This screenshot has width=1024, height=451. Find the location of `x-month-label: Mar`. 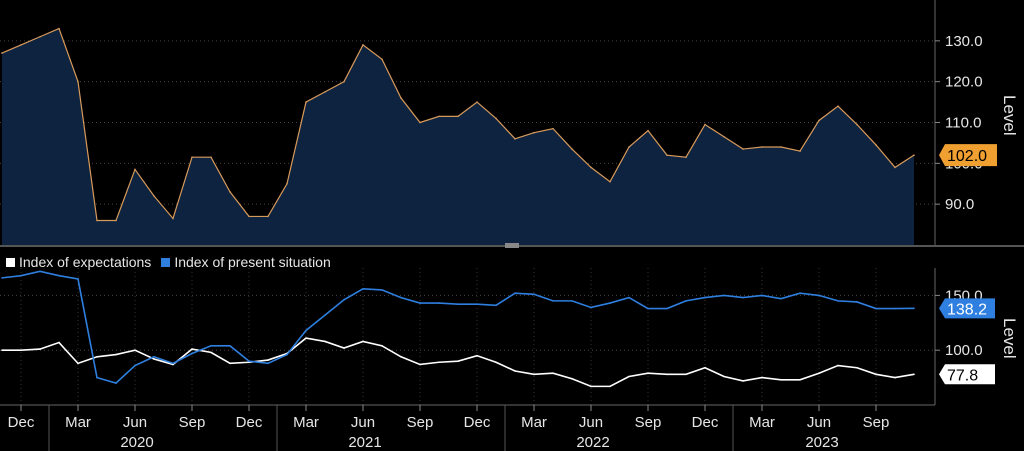

x-month-label: Mar is located at coordinates (762, 422).